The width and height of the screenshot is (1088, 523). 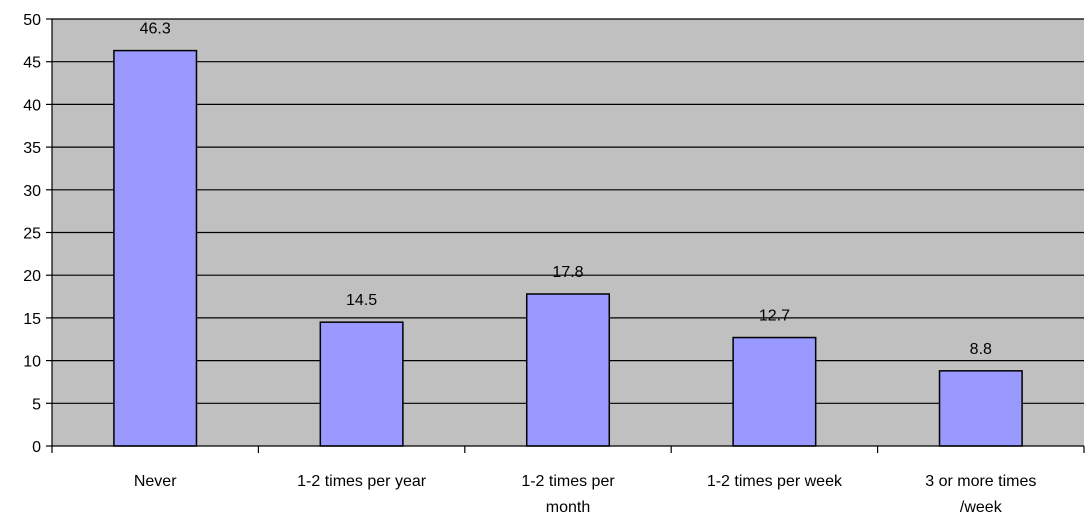 I want to click on y-tick-label: 10, so click(x=32, y=362).